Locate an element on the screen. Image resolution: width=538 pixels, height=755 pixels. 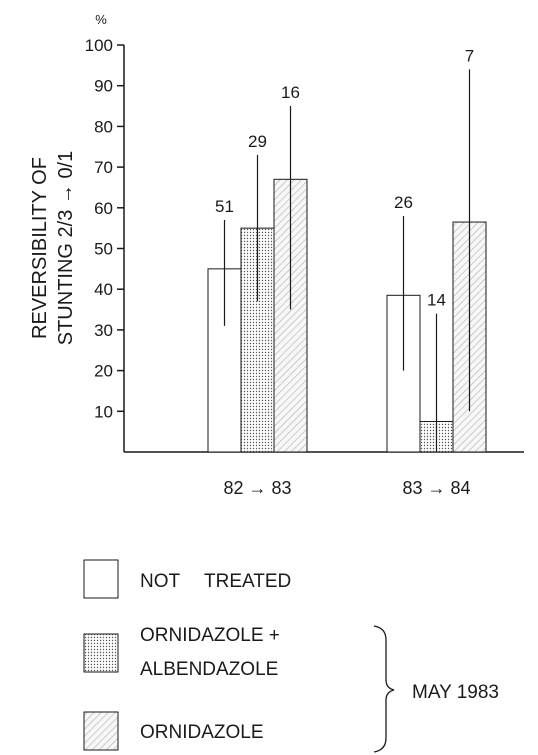
sample-size-label-ornidazole-albendazole-1: 29 is located at coordinates (257, 141).